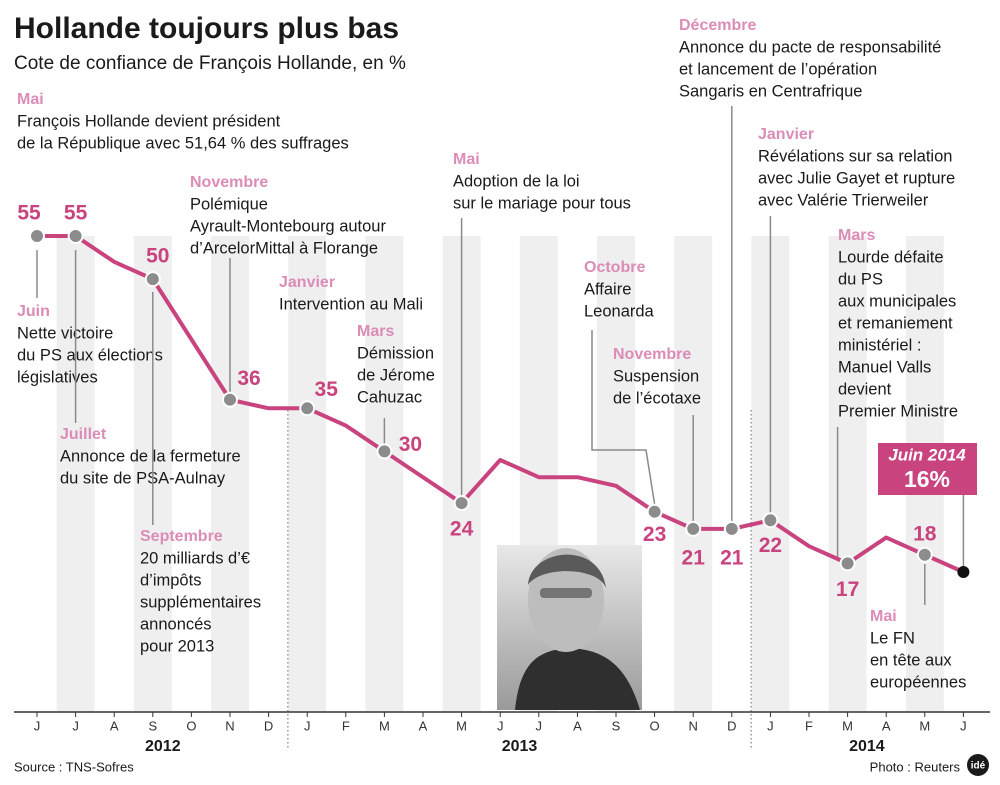 Image resolution: width=1000 pixels, height=785 pixels. I want to click on annotation-title: Novembre, so click(229, 182).